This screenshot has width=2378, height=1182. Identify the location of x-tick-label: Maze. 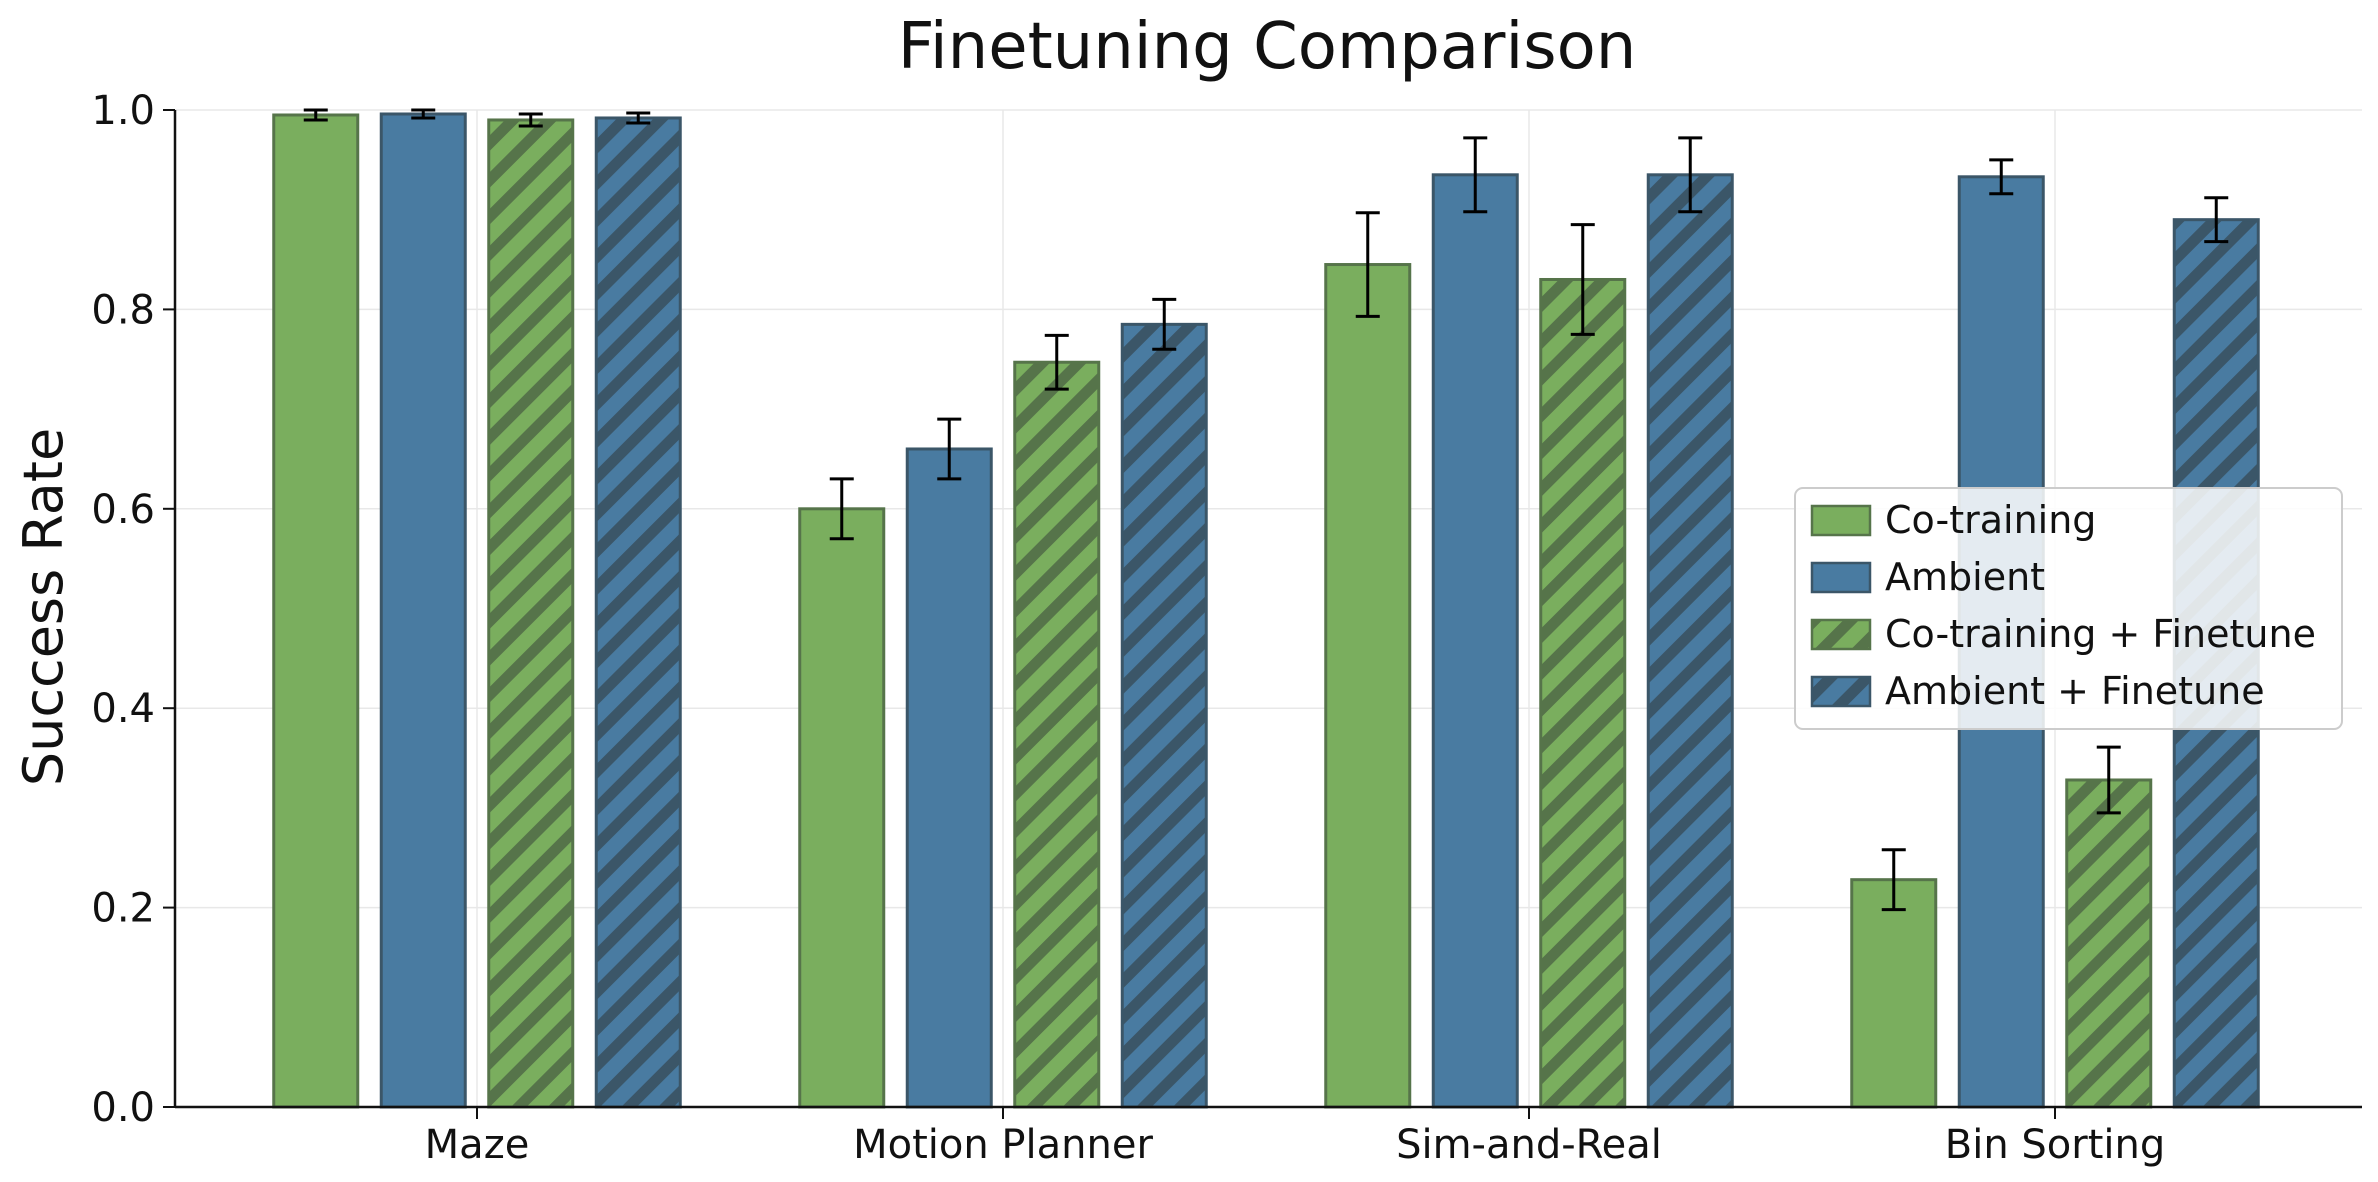
(477, 1145).